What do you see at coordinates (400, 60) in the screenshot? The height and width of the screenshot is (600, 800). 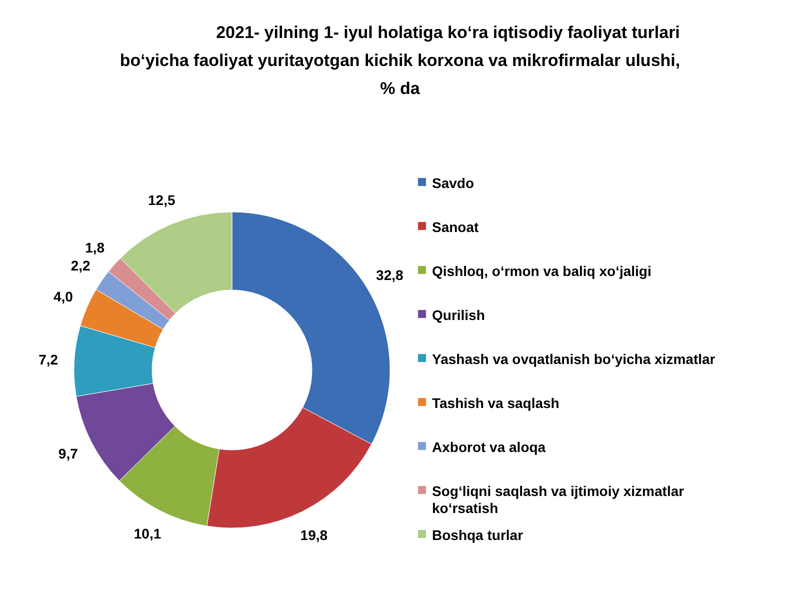 I see `chart-title: 2021- yilning 1- iyul holatiga ko‘ra iqtisodiy faoliyat turlari bo‘yicha faoliyat yuritayotgan kichik korxona va mikrofirmalar ulushi, % da` at bounding box center [400, 60].